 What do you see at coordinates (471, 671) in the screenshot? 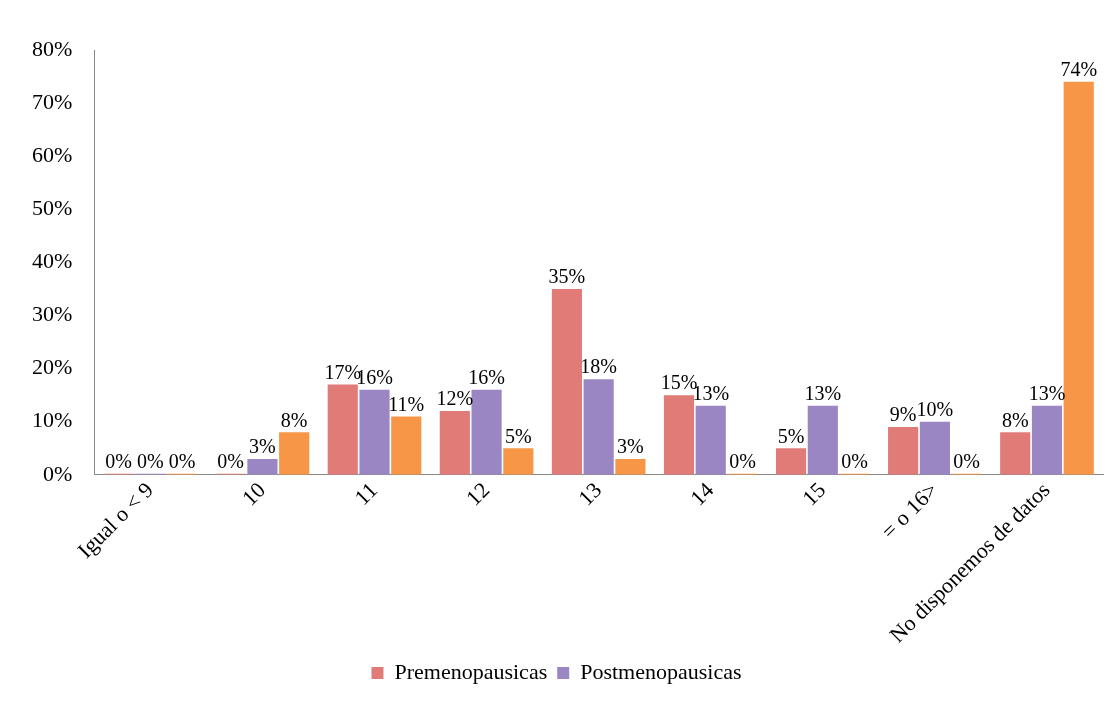
I see `legend-label: Premenopausicas` at bounding box center [471, 671].